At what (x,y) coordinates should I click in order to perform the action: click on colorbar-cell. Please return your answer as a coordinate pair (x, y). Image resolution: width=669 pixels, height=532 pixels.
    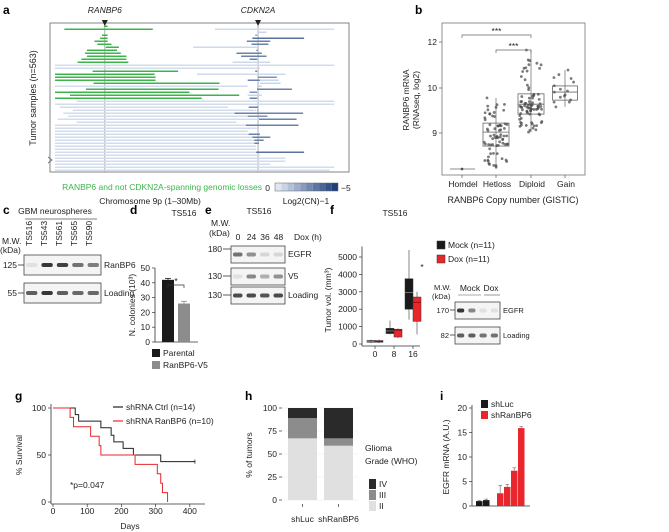
    Looking at the image, I should click on (316, 187).